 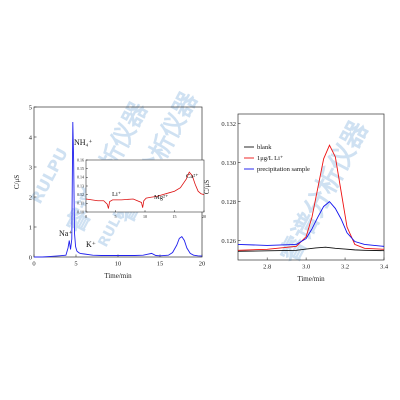 I want to click on right-plot-frame, so click(x=311, y=187).